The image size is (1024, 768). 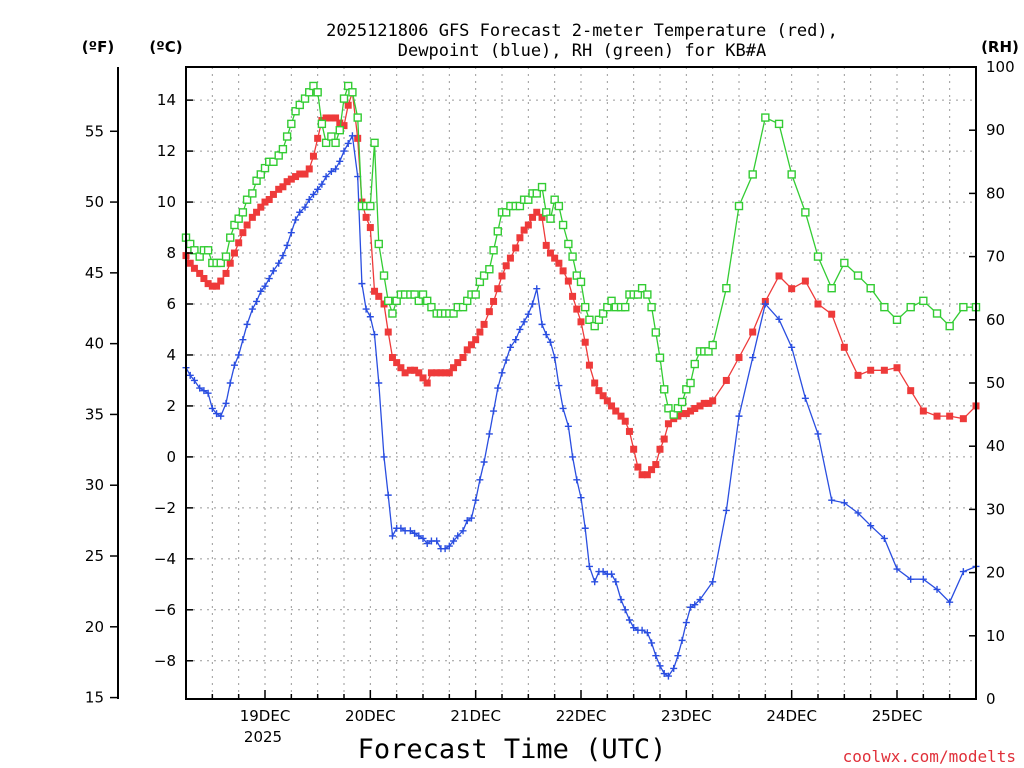 I want to click on c-tick-label: 6, so click(x=171, y=304).